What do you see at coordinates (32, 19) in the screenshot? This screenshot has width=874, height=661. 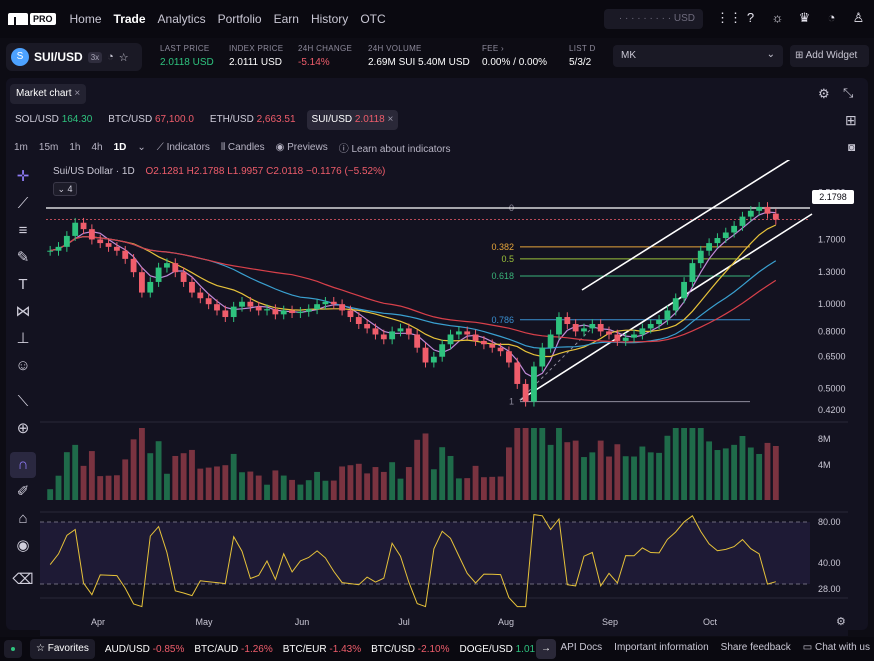 I see `brand-logo: PRO` at bounding box center [32, 19].